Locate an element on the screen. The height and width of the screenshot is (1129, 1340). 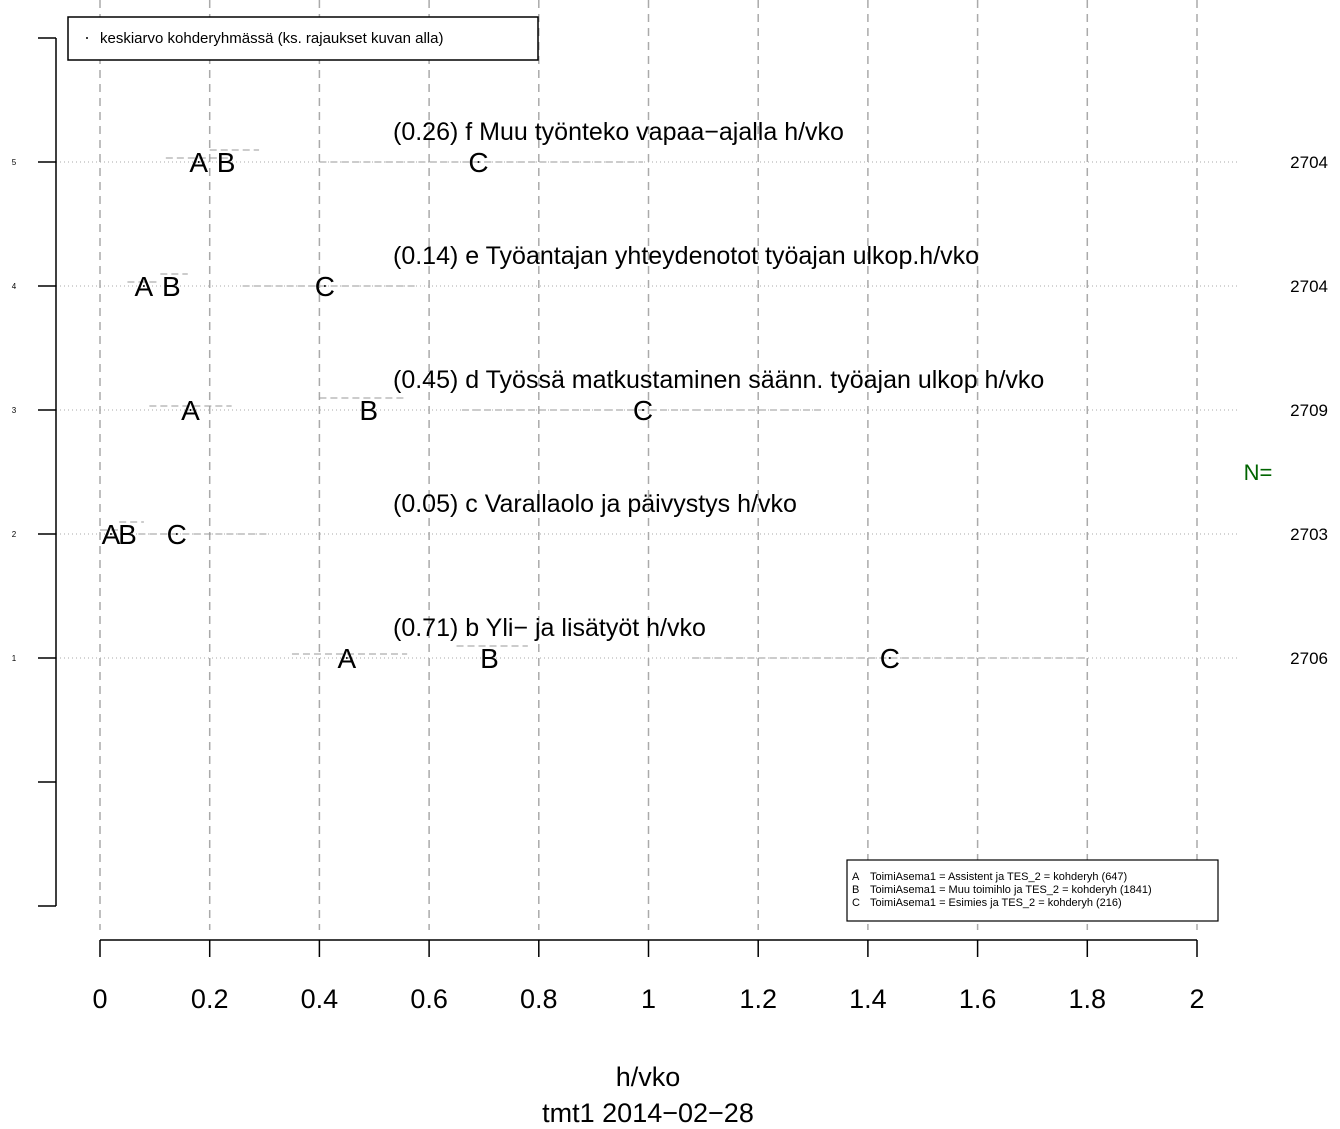
legend-top-box is located at coordinates (303, 38).